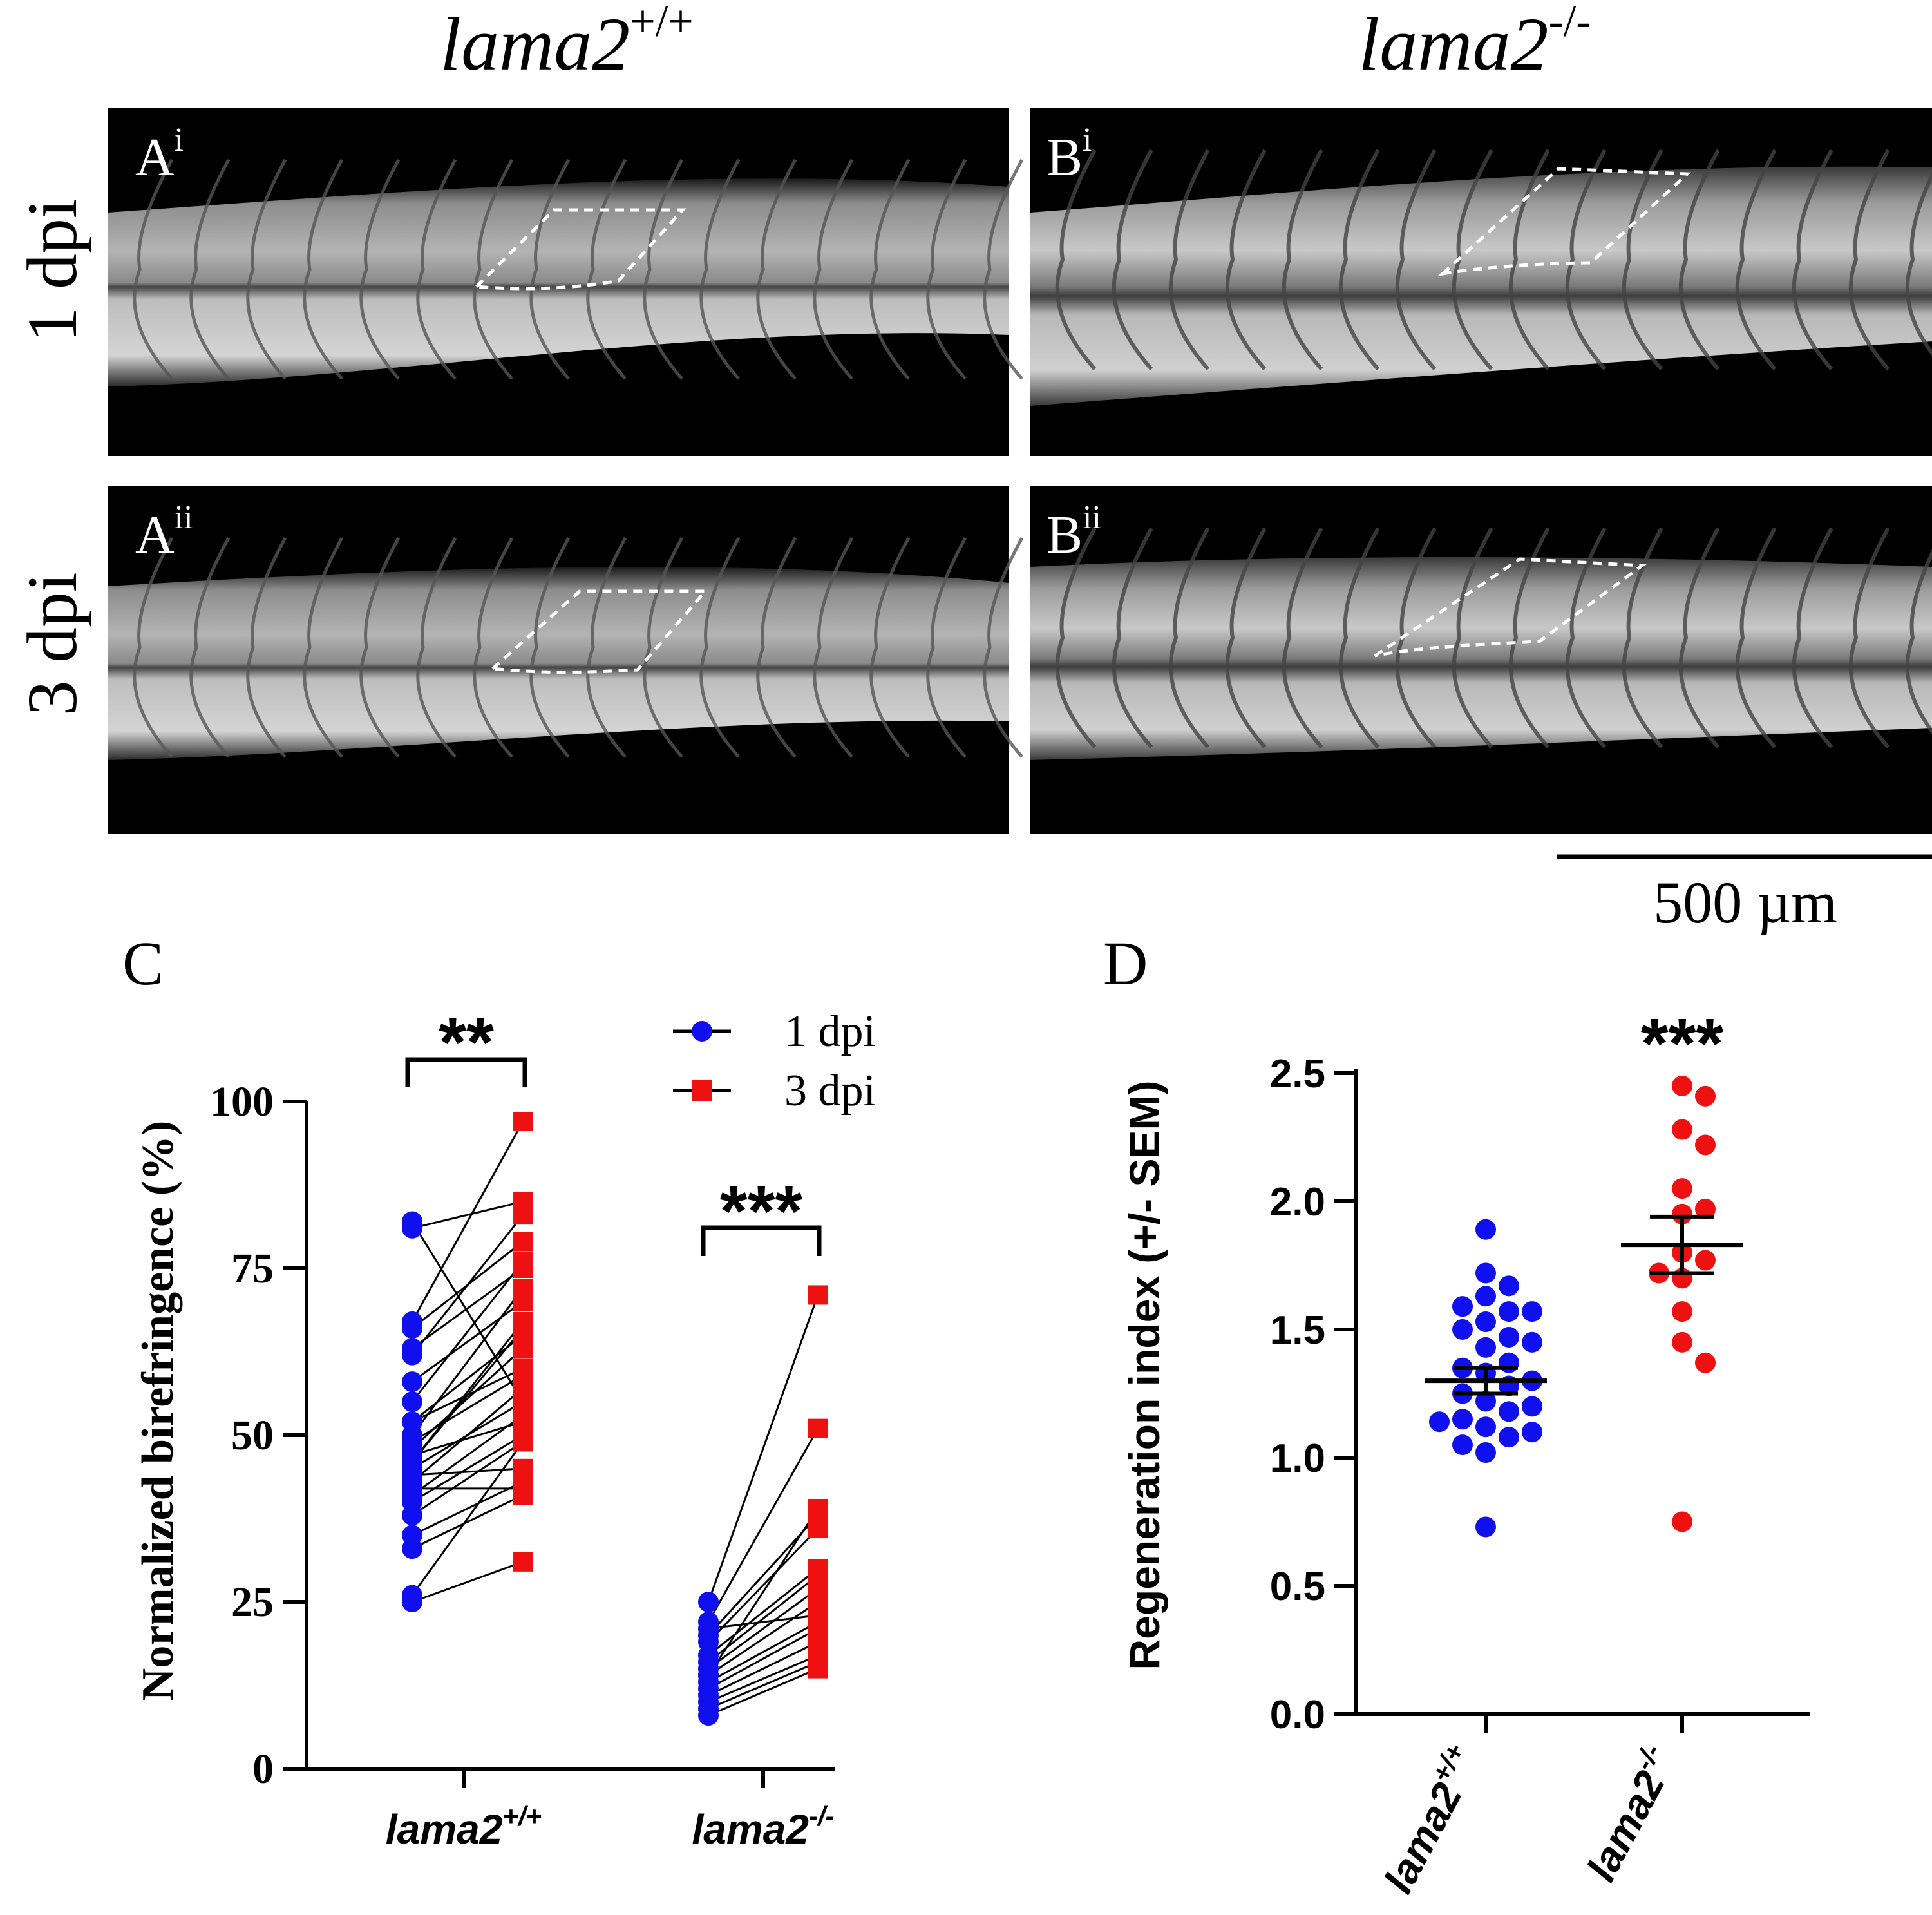 The image size is (1932, 1915). I want to click on row-label-3dpi: 3 dpi, so click(52, 644).